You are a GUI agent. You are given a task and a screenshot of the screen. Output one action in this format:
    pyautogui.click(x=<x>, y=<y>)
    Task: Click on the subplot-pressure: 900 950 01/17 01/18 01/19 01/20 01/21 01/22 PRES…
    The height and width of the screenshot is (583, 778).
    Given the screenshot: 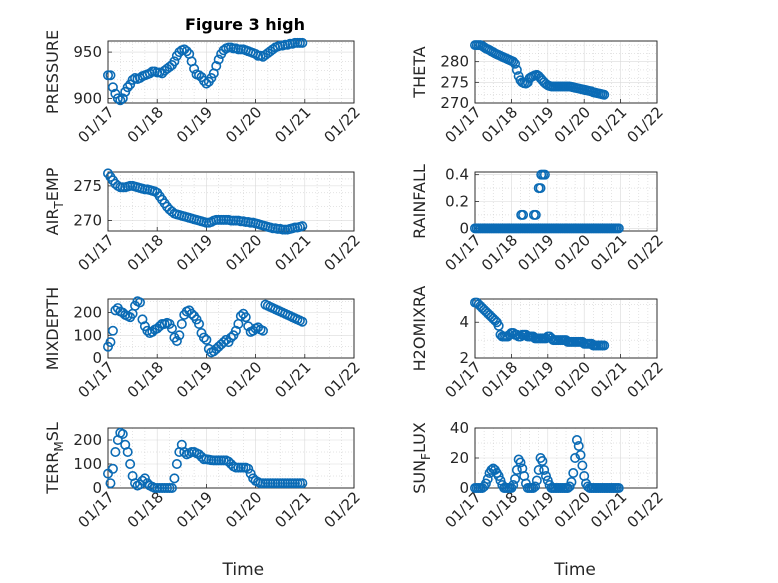 What is the action you would take?
    pyautogui.click(x=203, y=88)
    